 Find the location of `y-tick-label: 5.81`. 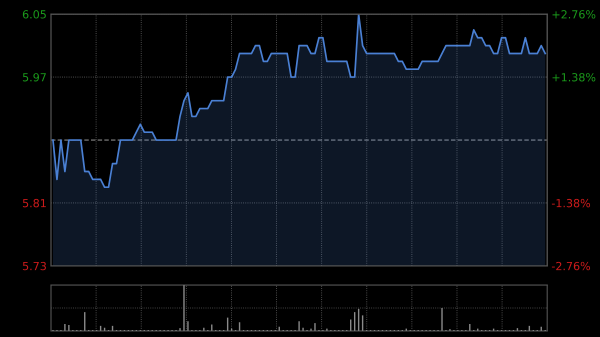

y-tick-label: 5.81 is located at coordinates (34, 203).